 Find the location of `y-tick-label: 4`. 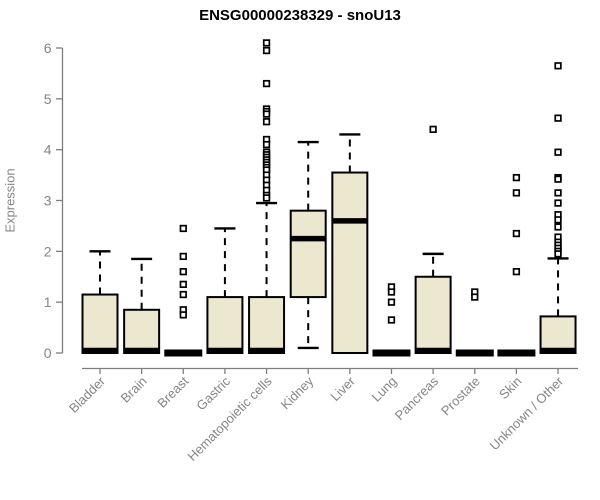

y-tick-label: 4 is located at coordinates (48, 150).